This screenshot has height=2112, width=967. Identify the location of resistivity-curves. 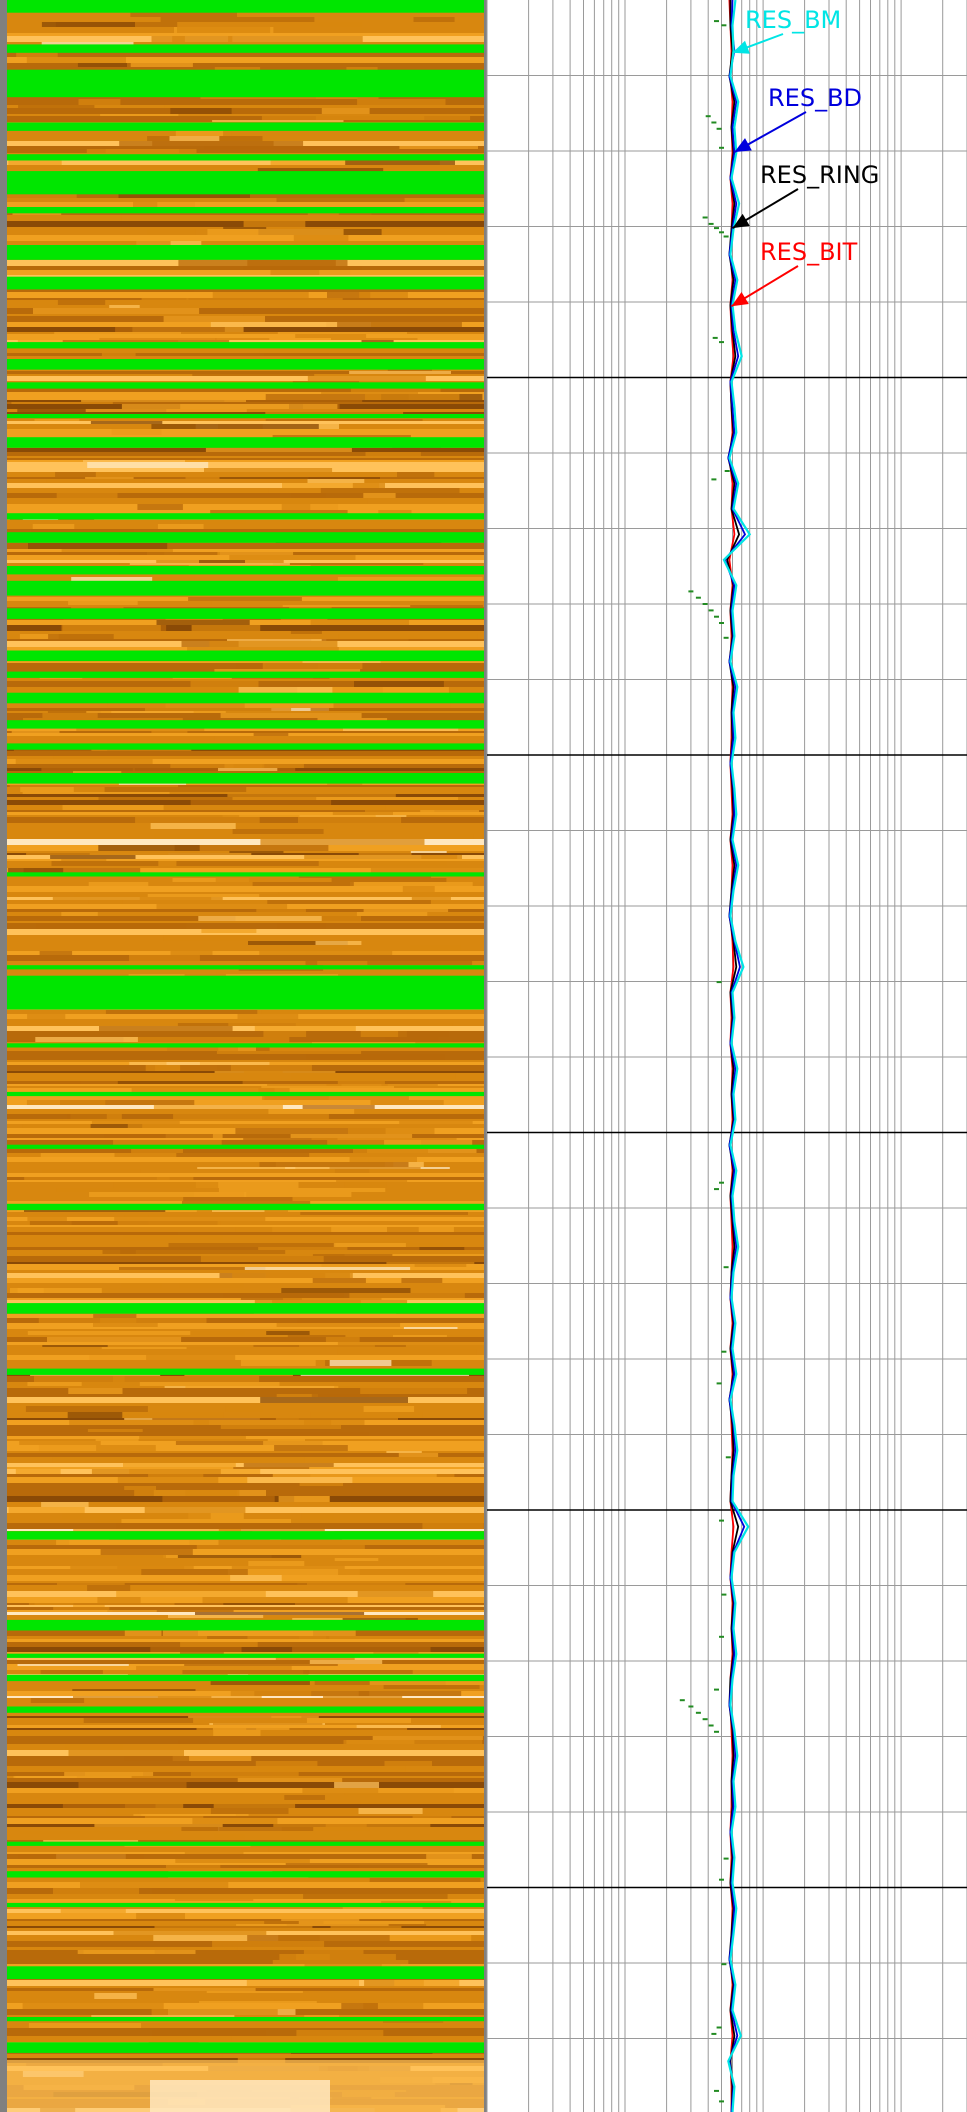
(737, 1056).